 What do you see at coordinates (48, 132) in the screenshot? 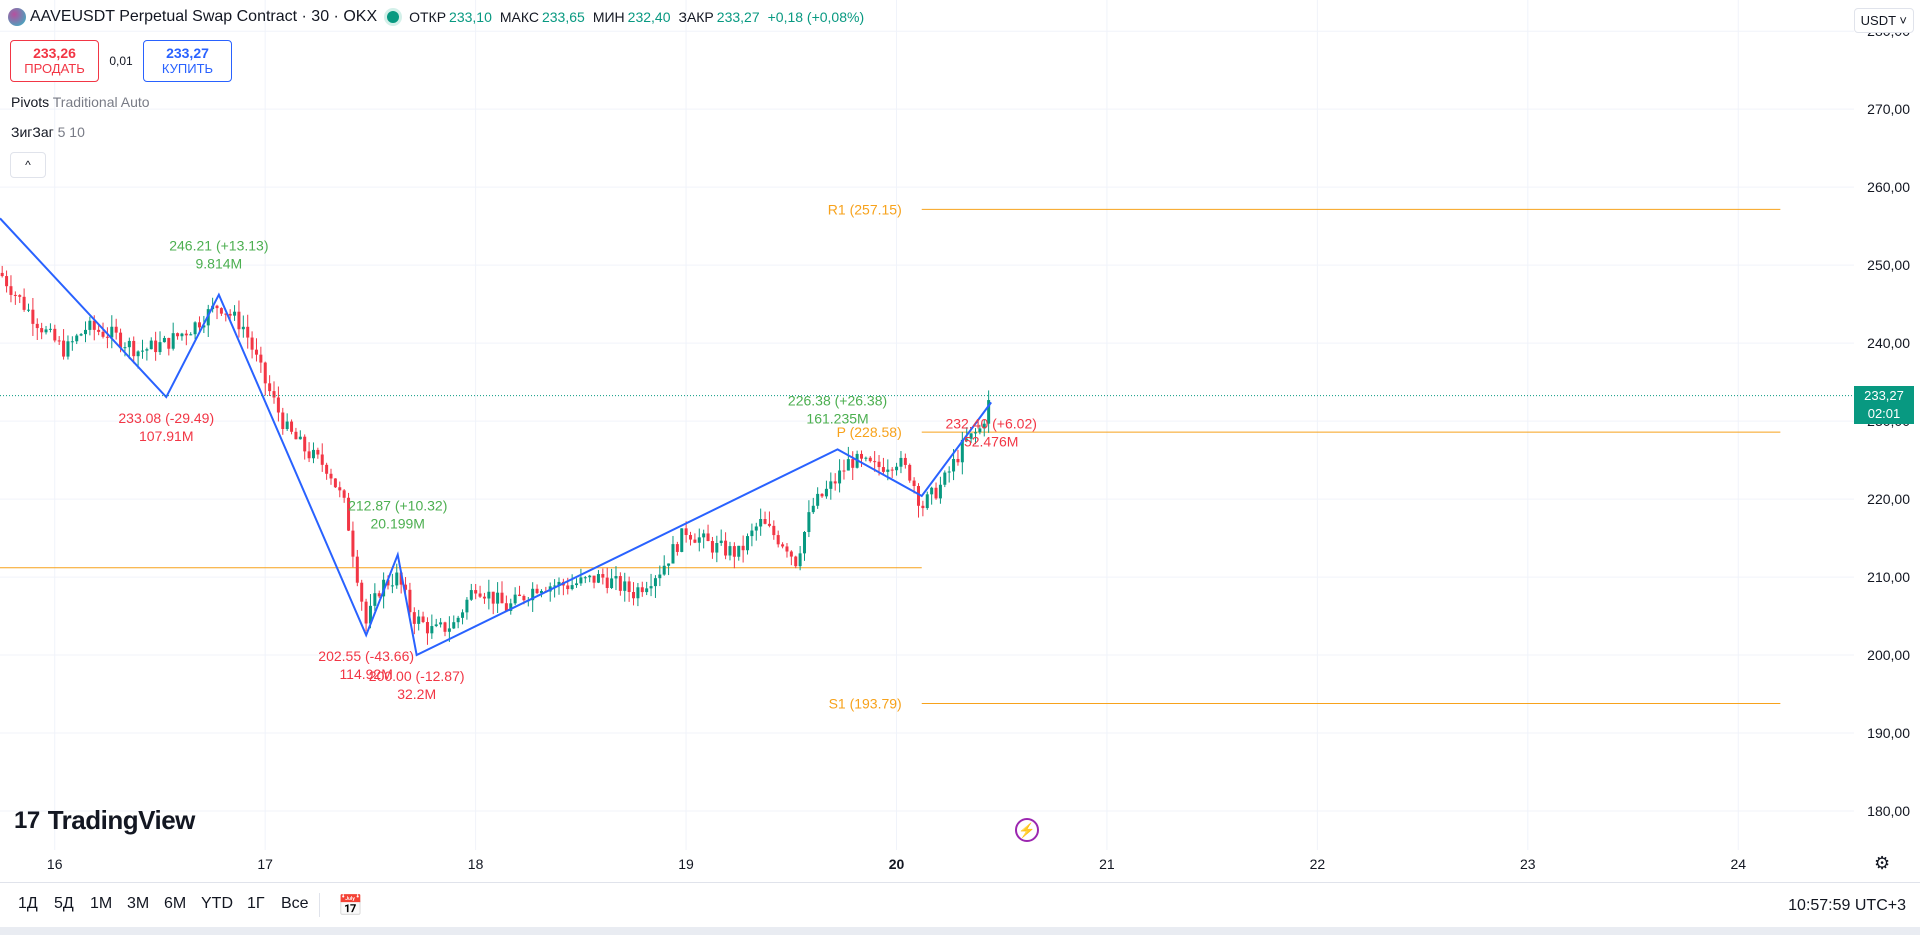
I see `indicator-zigzag: ЗигЗаг 5 10` at bounding box center [48, 132].